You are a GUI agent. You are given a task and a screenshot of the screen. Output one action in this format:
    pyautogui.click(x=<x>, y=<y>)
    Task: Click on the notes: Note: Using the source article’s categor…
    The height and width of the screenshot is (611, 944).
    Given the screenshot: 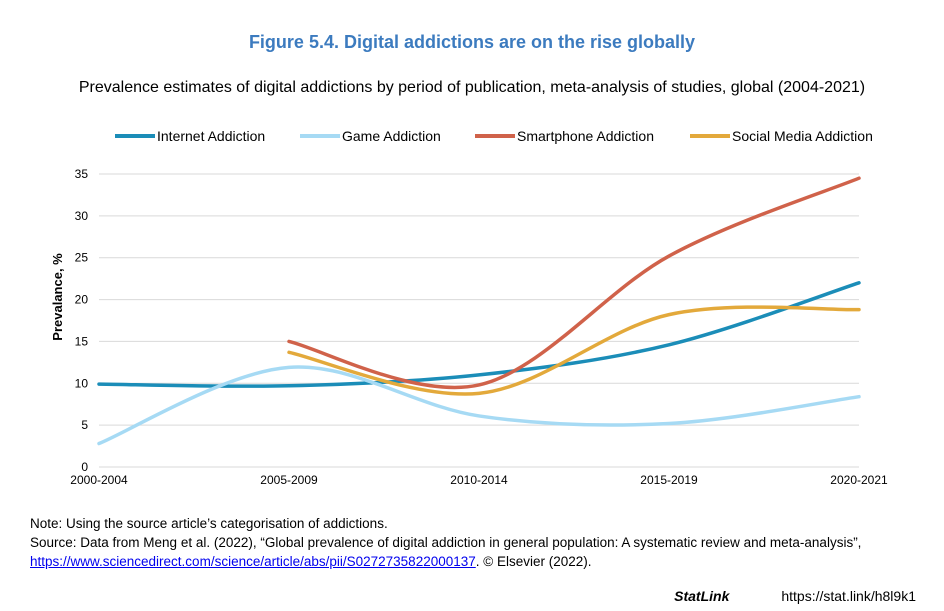 What is the action you would take?
    pyautogui.click(x=480, y=542)
    